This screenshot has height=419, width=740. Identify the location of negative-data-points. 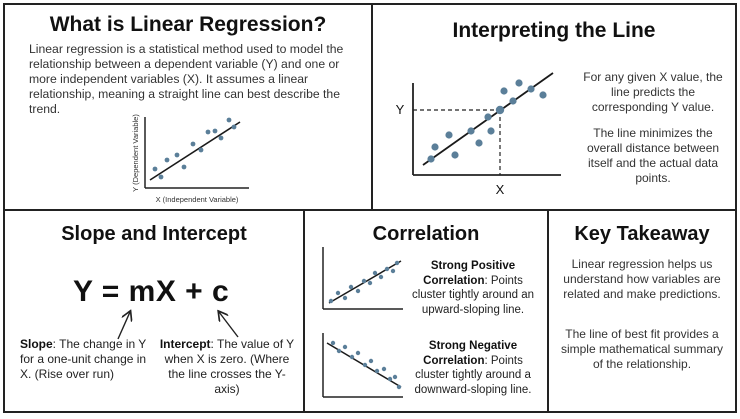
(366, 365).